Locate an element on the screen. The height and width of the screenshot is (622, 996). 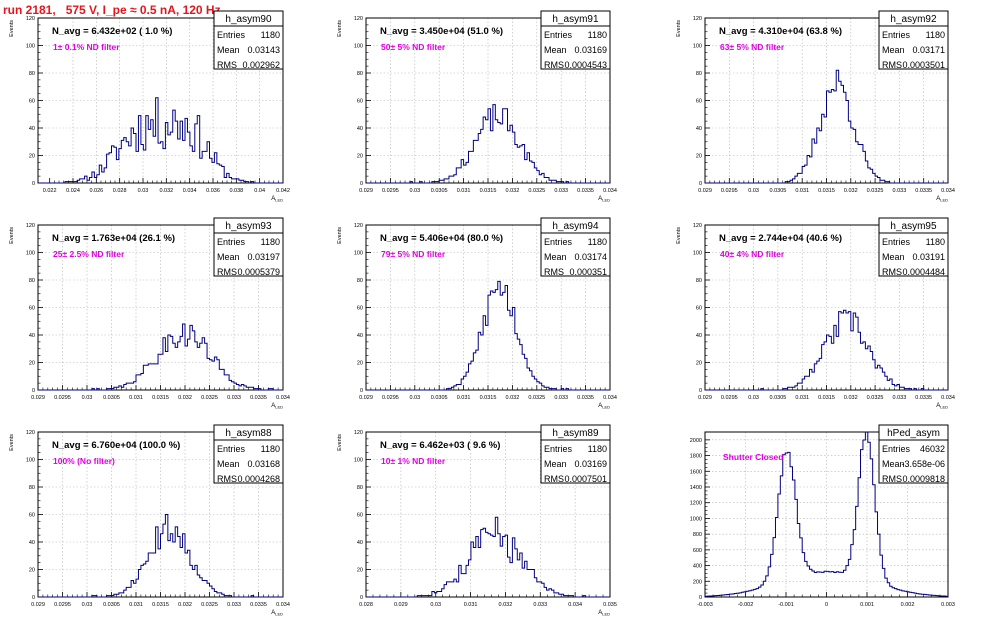
filter-note: 10± 1% ND filter is located at coordinates (413, 461).